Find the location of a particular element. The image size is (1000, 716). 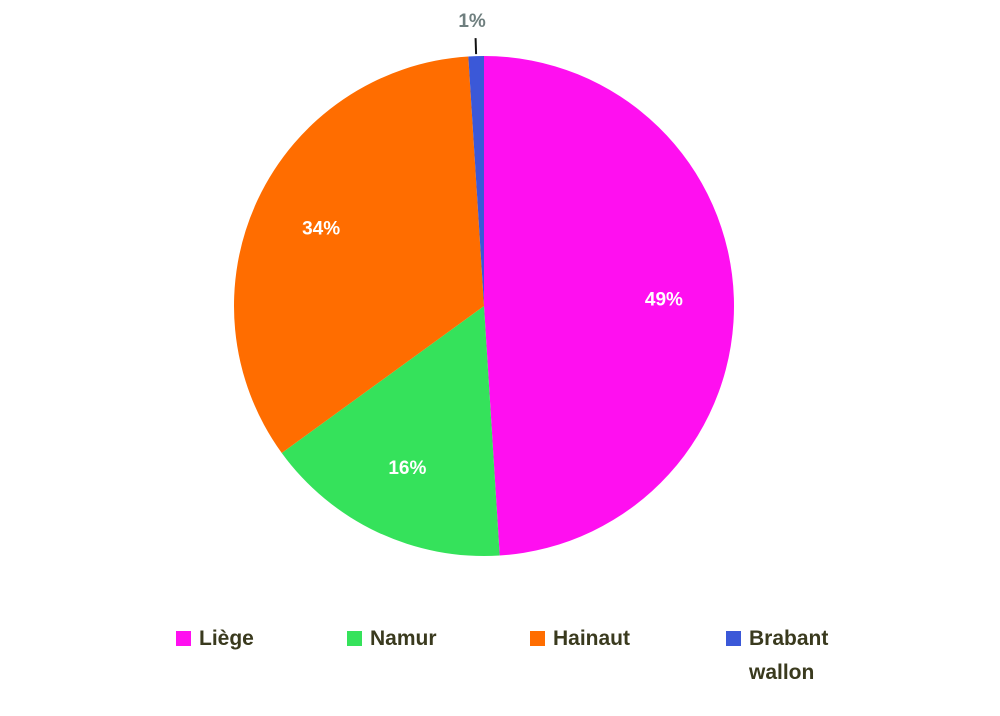

legend-item: Brabant wallon is located at coordinates (786, 656).